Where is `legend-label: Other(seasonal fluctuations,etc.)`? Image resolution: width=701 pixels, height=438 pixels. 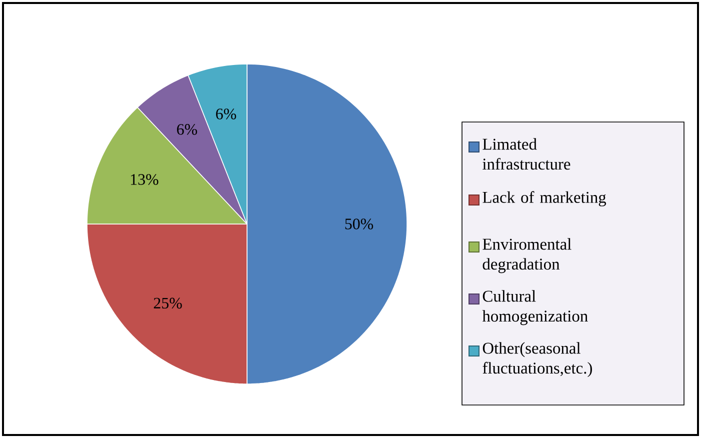
legend-label: Other(seasonal fluctuations,etc.) is located at coordinates (537, 360).